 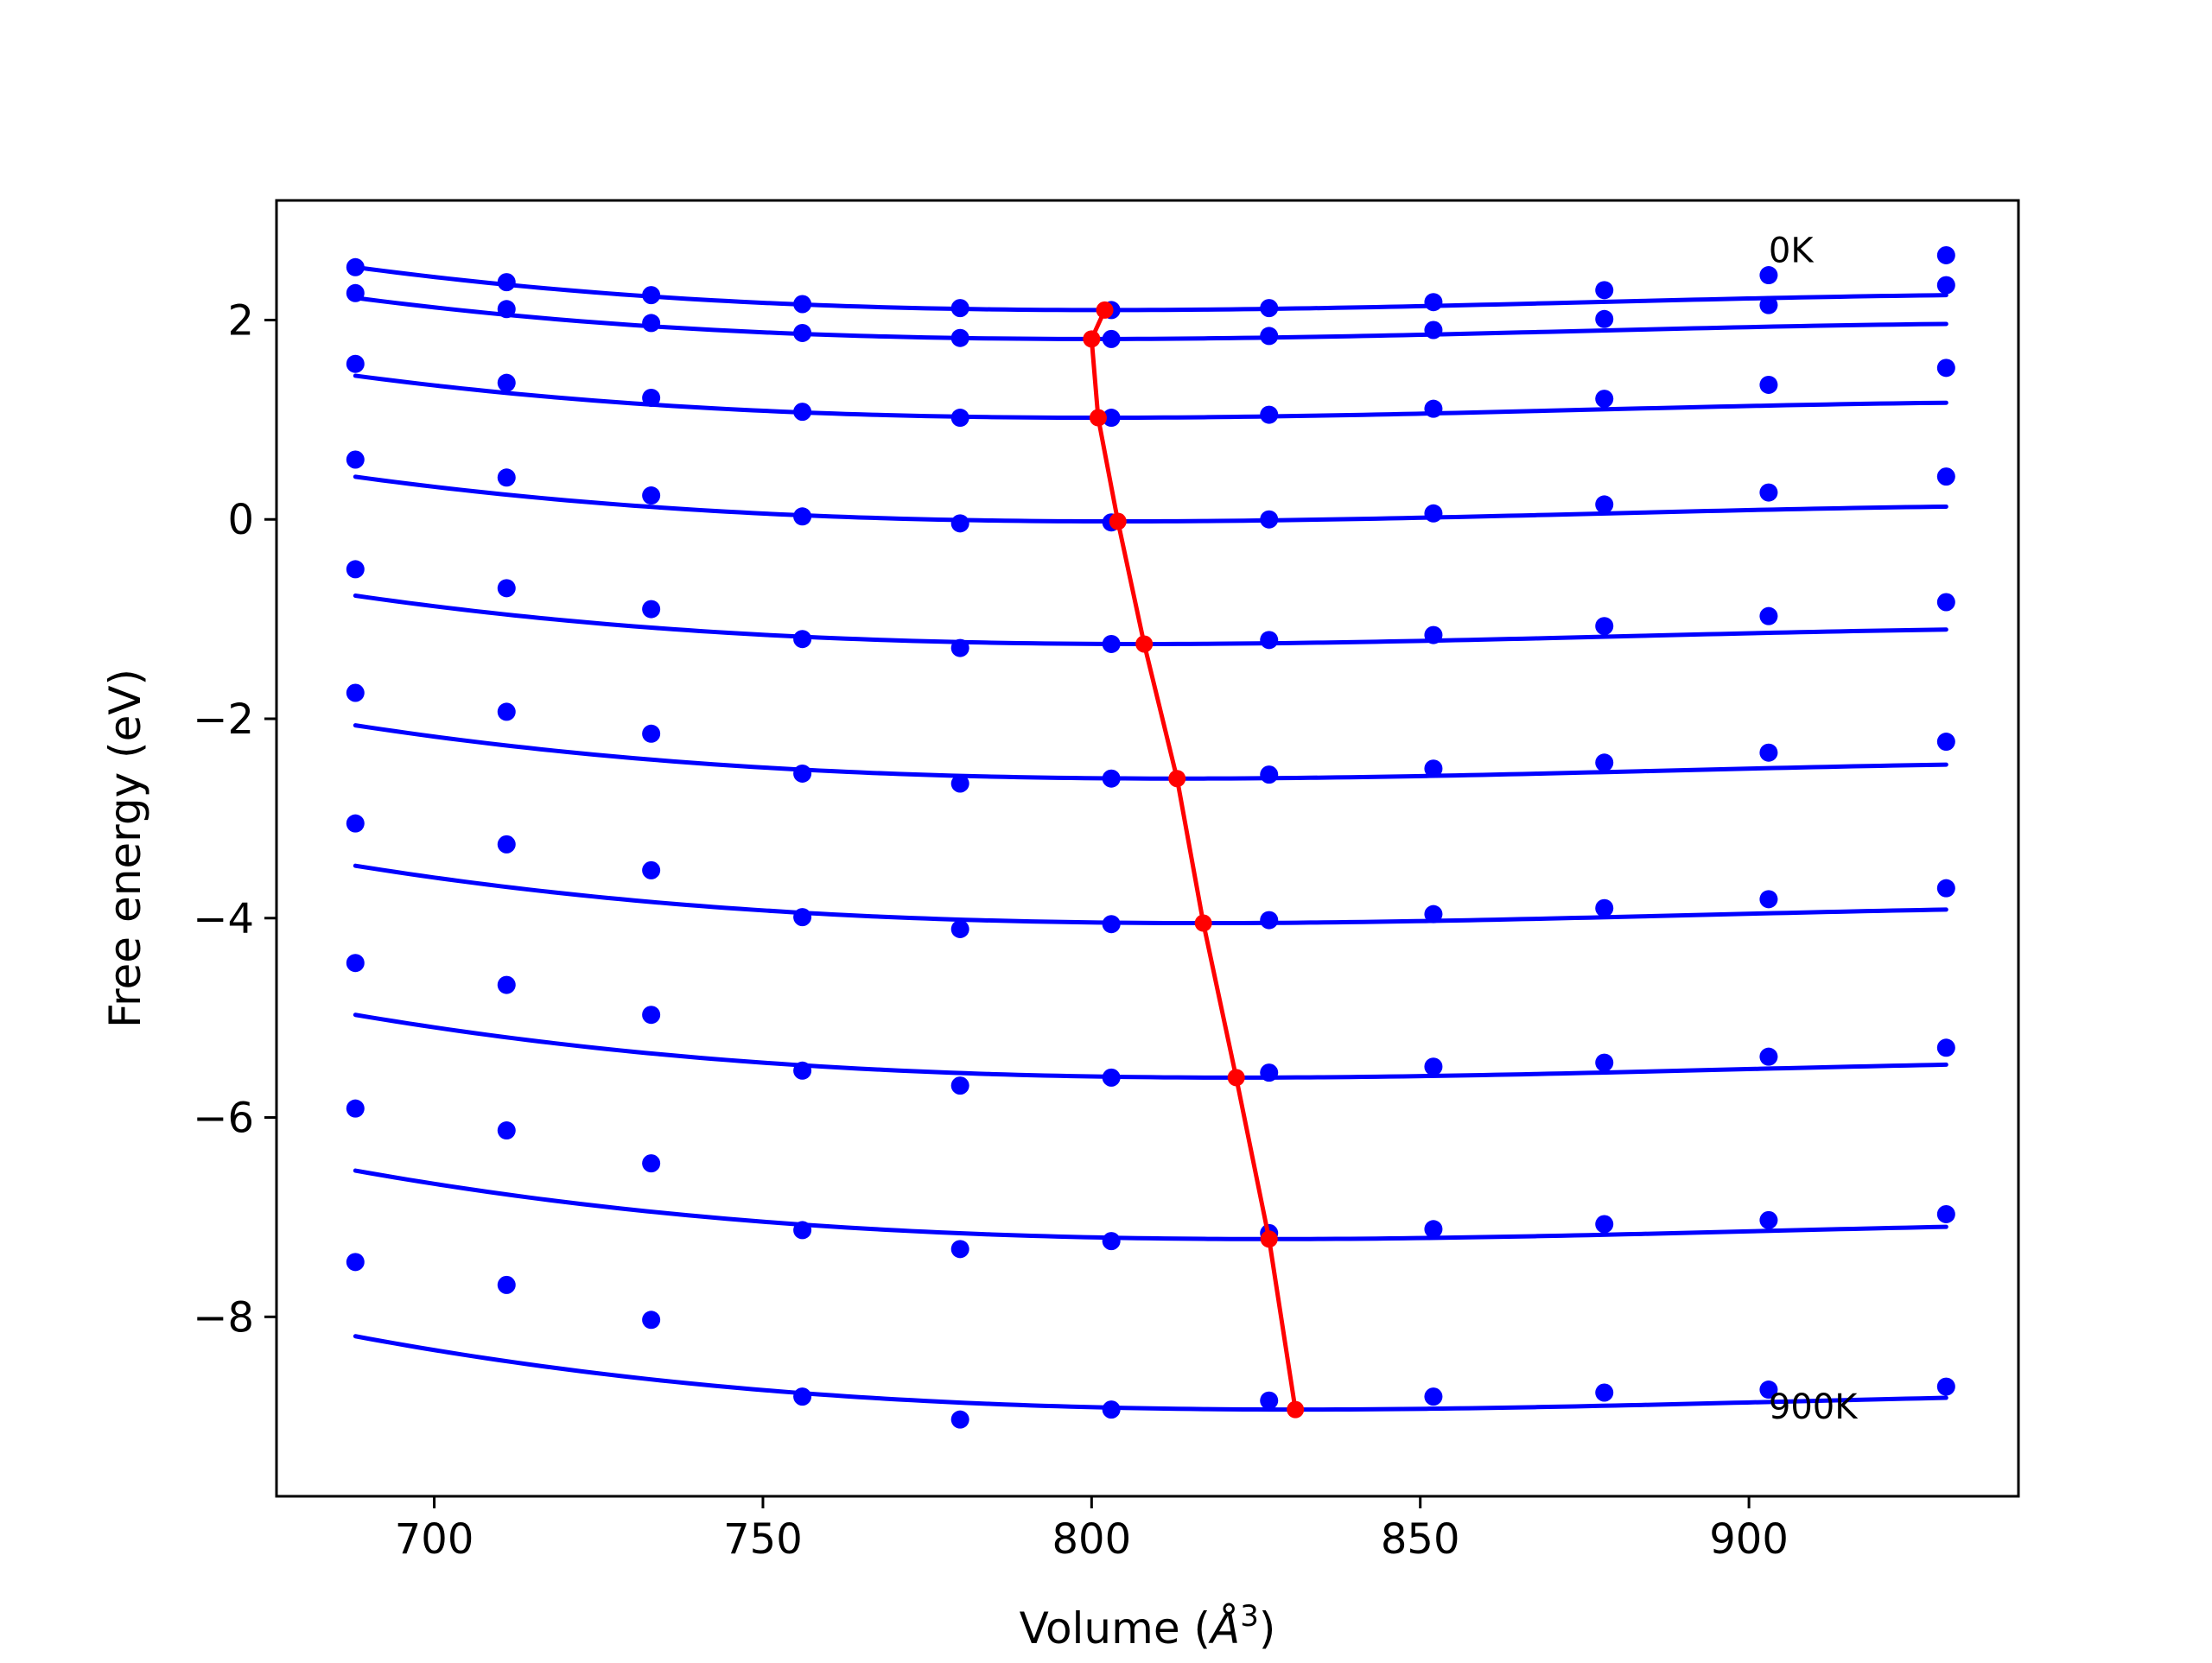 I want to click on x-axis-title-suffix: ), so click(x=1267, y=1628).